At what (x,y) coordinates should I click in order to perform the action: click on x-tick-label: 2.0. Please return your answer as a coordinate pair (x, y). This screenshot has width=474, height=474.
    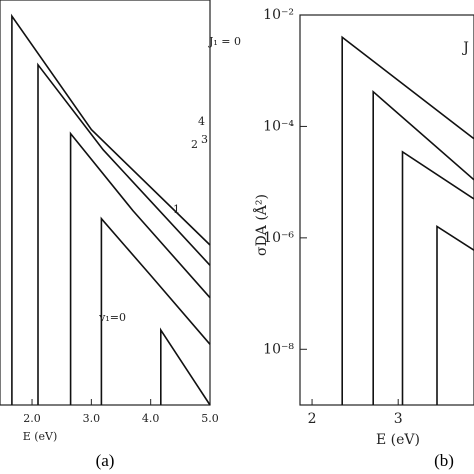
    Looking at the image, I should click on (32, 418).